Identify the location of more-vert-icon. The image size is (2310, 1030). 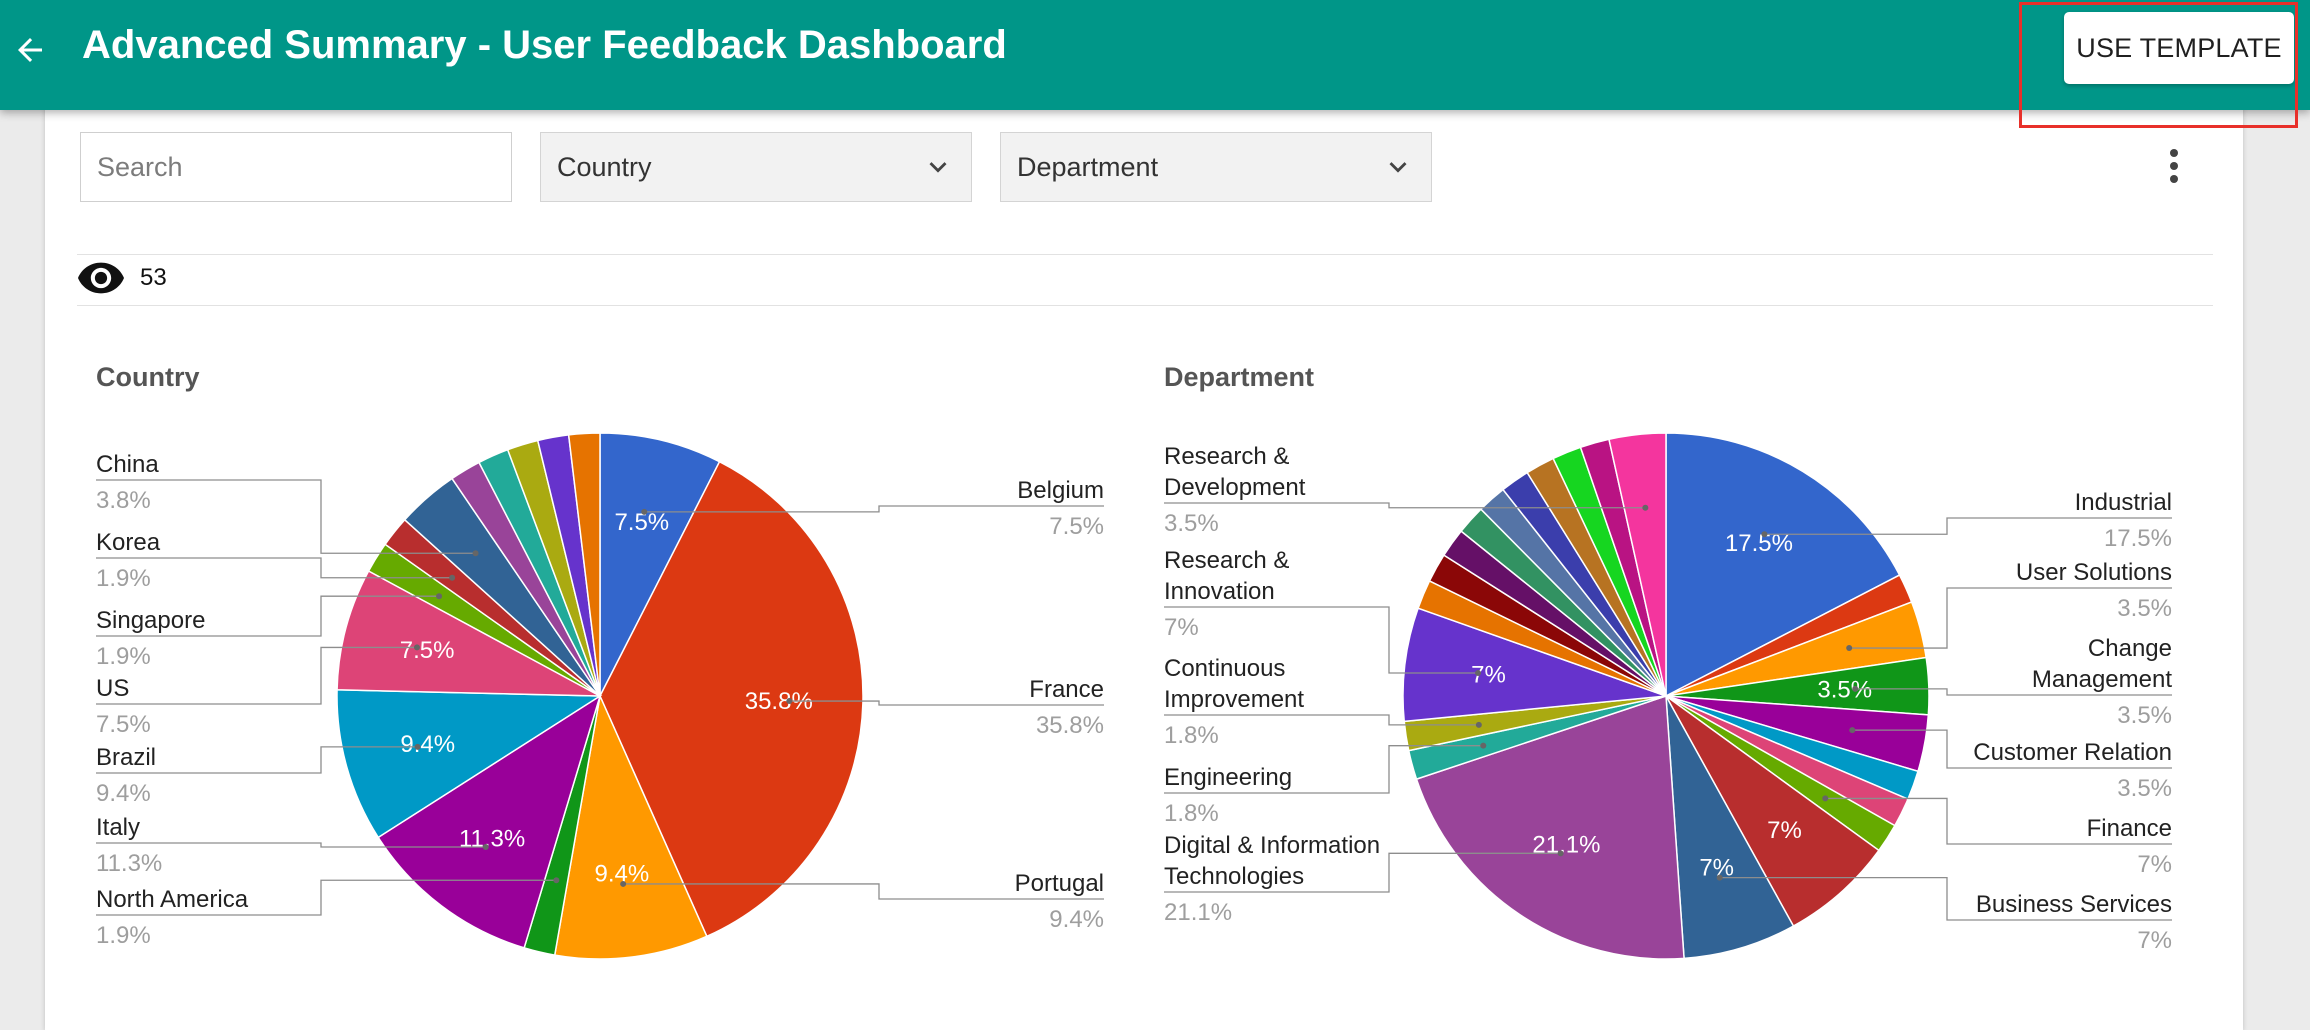
(2174, 166).